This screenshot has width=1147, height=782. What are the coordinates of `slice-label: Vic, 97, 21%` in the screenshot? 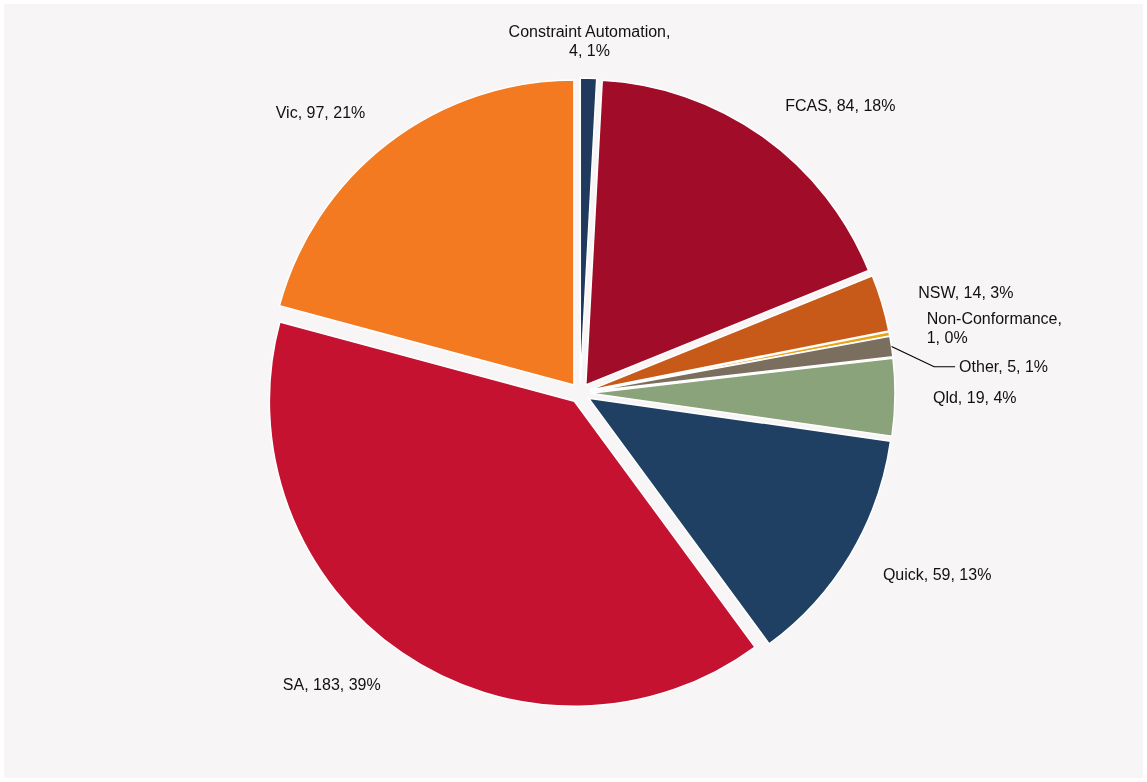 It's located at (320, 113).